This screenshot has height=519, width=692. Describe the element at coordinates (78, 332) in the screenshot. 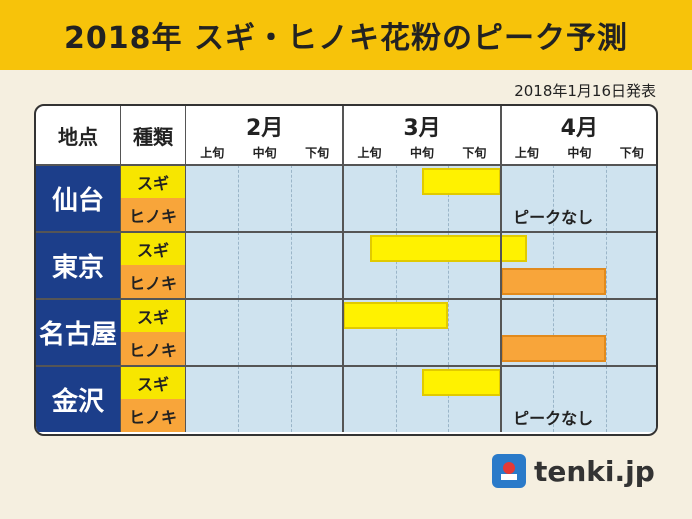

I see `city-label: 名古屋` at that location.